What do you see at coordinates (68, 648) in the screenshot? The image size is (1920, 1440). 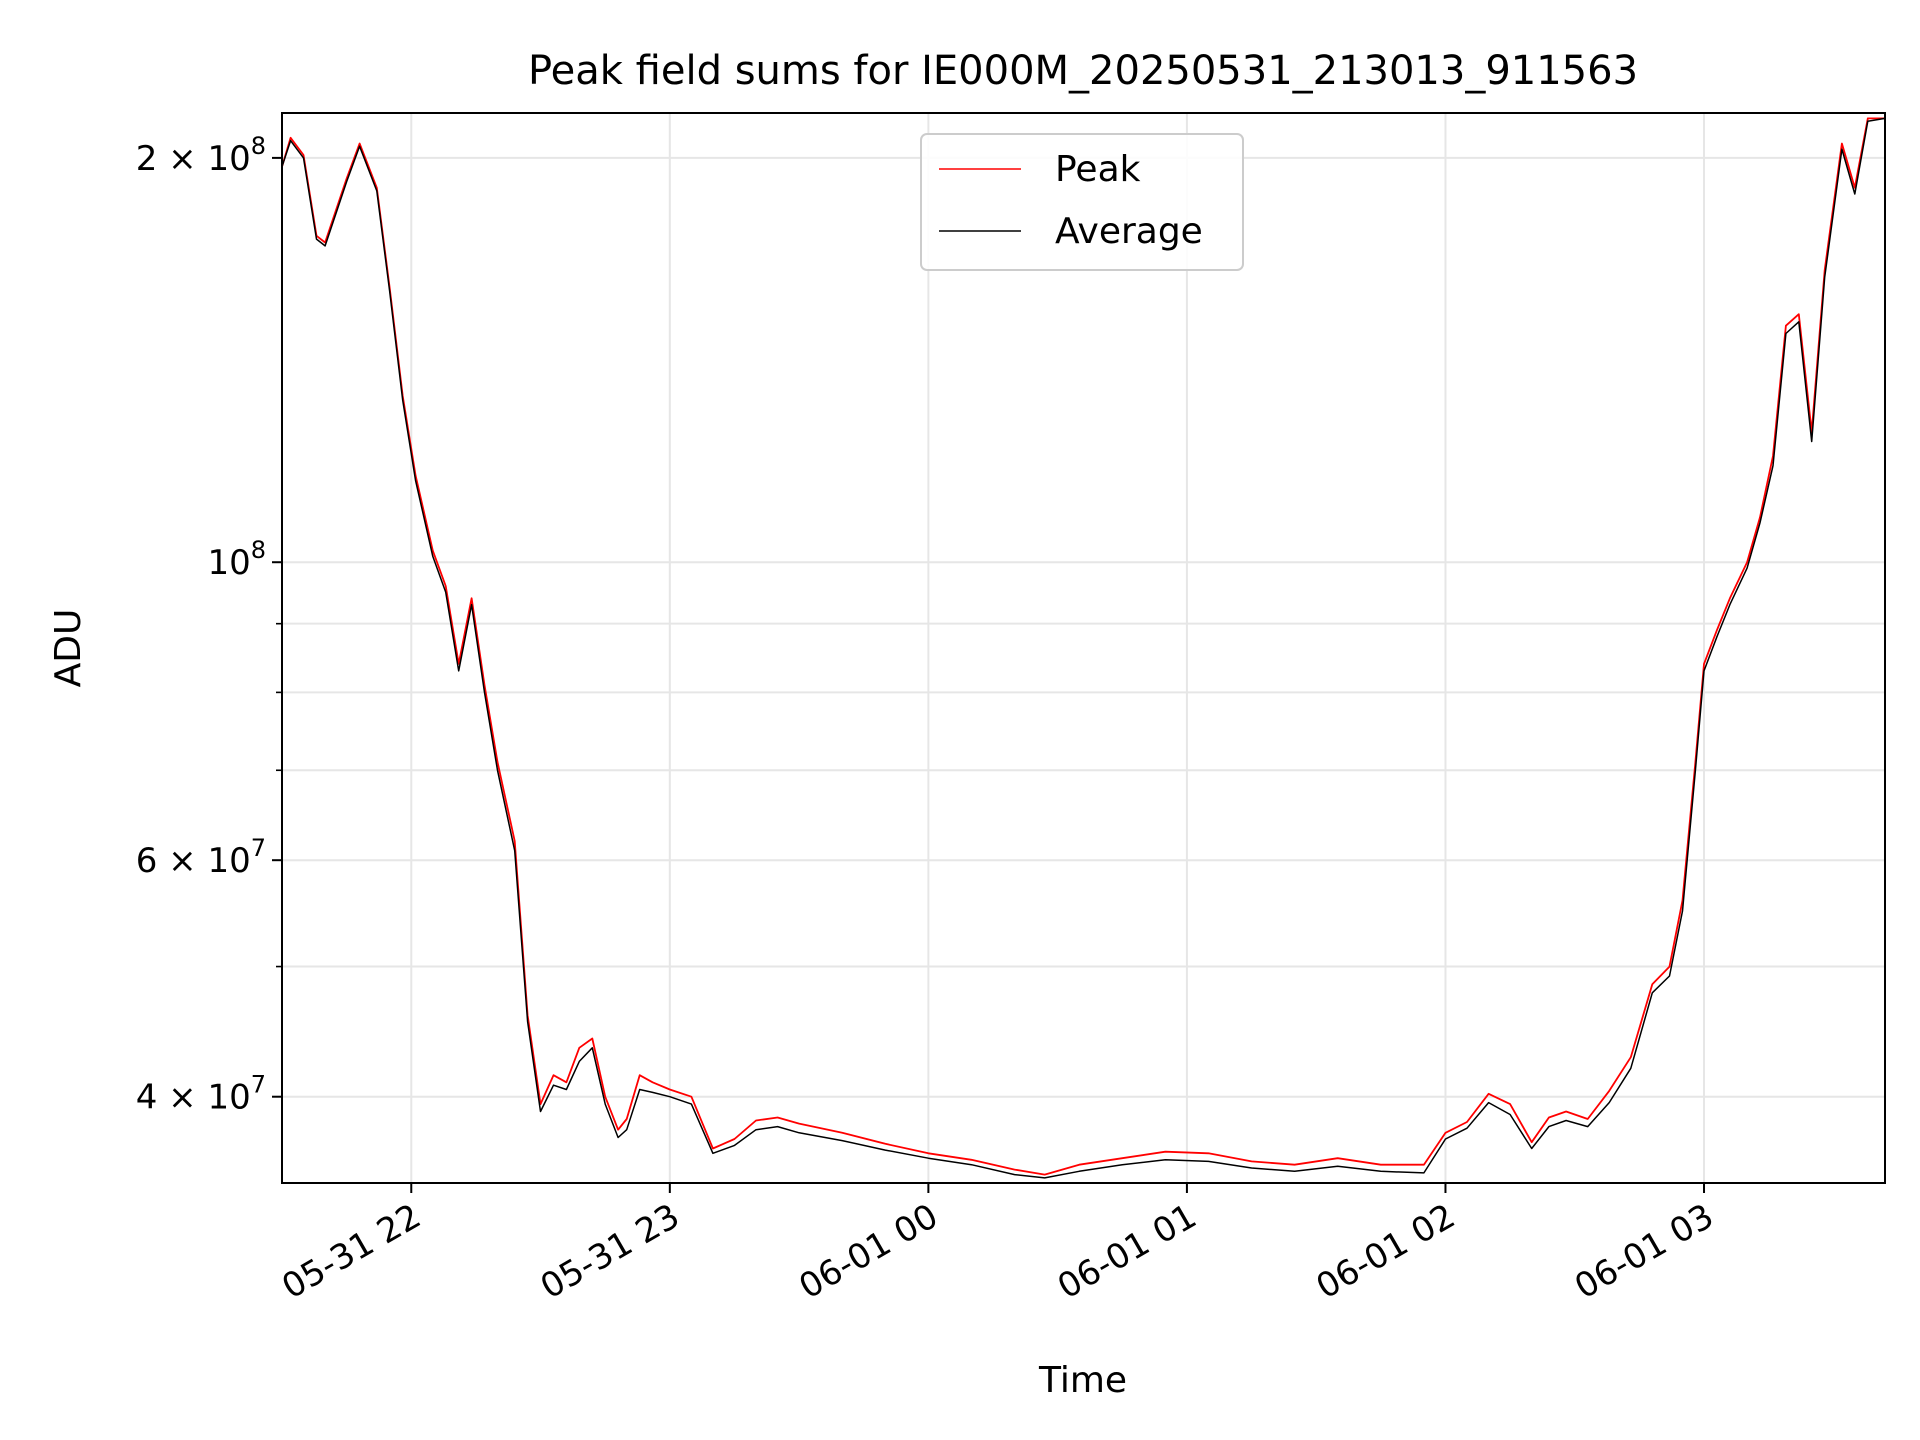 I see `y-axis-label: ADU` at bounding box center [68, 648].